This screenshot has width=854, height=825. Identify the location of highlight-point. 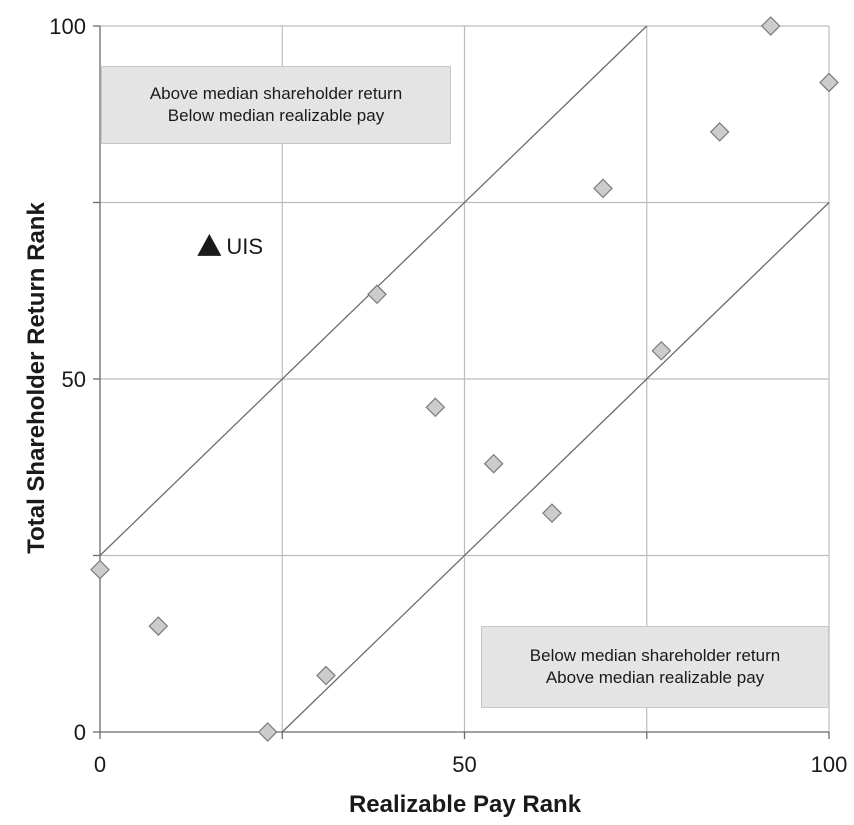
(209, 244).